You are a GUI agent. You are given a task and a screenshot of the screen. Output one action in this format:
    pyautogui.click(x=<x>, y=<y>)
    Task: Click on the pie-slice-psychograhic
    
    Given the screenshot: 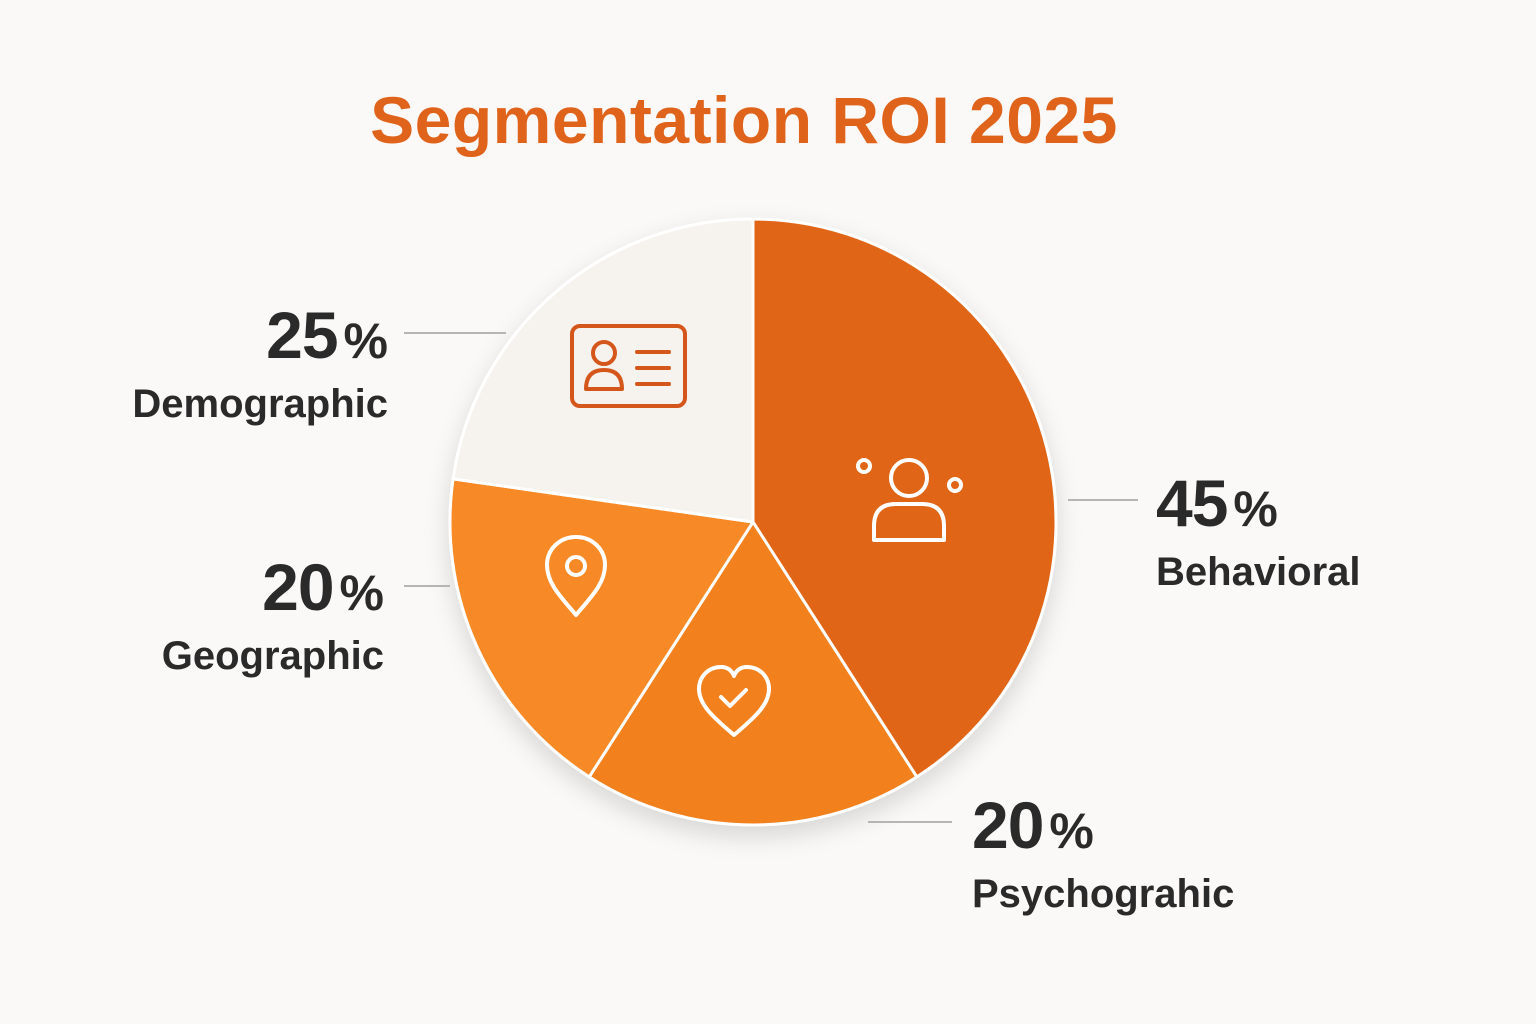 What is the action you would take?
    pyautogui.click(x=753, y=673)
    